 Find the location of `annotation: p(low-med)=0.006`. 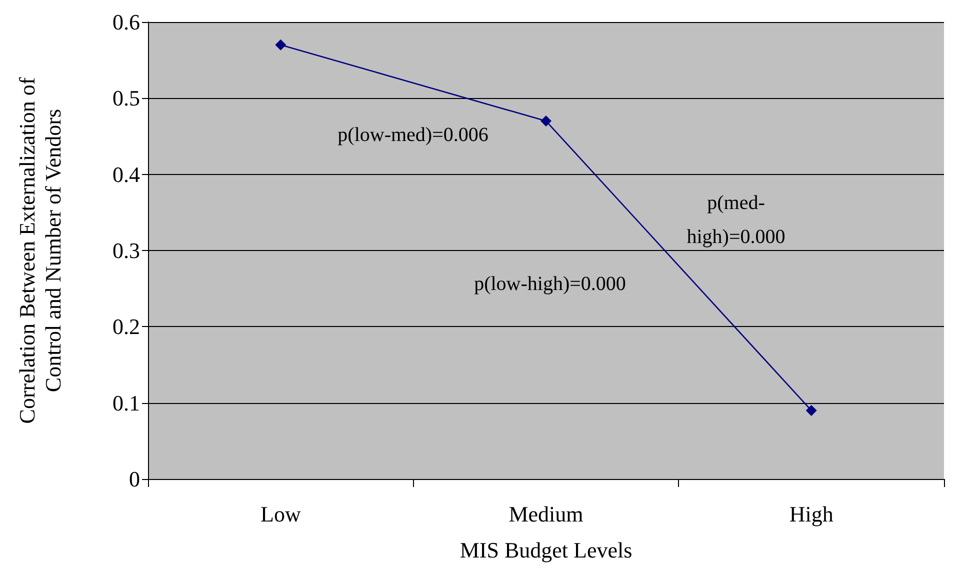

annotation: p(low-med)=0.006 is located at coordinates (413, 135).